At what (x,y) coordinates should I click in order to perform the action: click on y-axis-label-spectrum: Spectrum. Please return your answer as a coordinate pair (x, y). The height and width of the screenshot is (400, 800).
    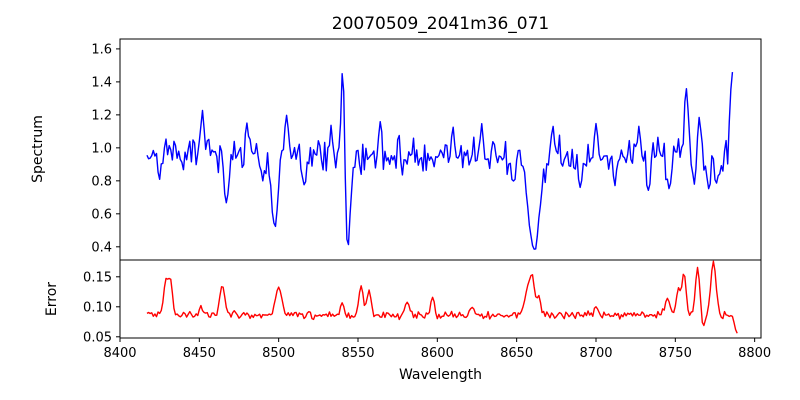
    Looking at the image, I should click on (38, 149).